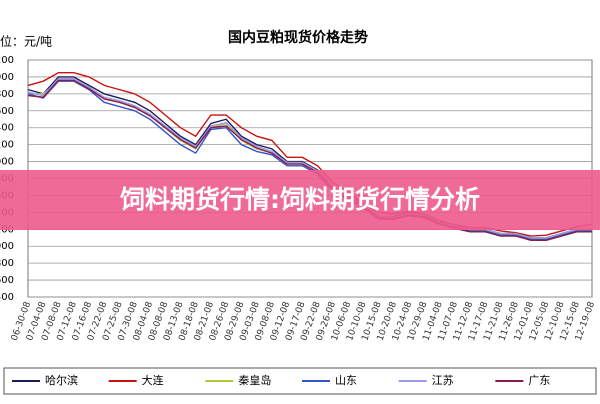 The height and width of the screenshot is (404, 600). Describe the element at coordinates (7, 145) in the screenshot. I see `y-tick-label: 4200` at that location.